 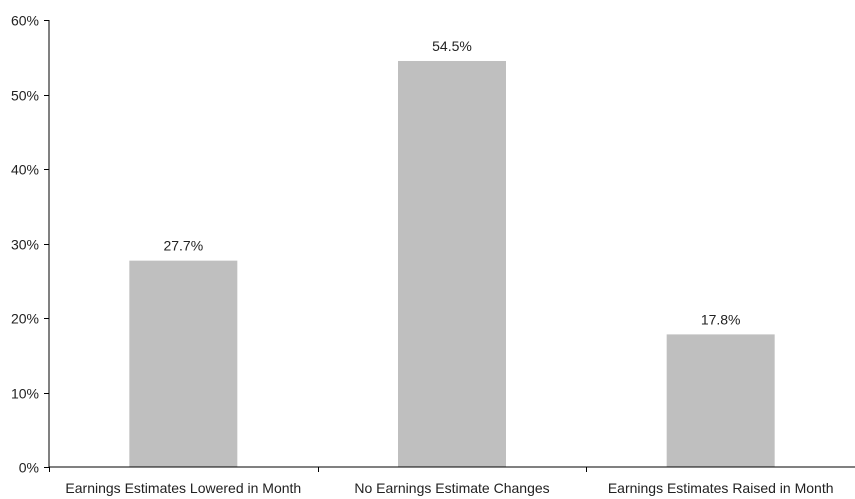 I want to click on y-tick-label: 0%, so click(x=29, y=468).